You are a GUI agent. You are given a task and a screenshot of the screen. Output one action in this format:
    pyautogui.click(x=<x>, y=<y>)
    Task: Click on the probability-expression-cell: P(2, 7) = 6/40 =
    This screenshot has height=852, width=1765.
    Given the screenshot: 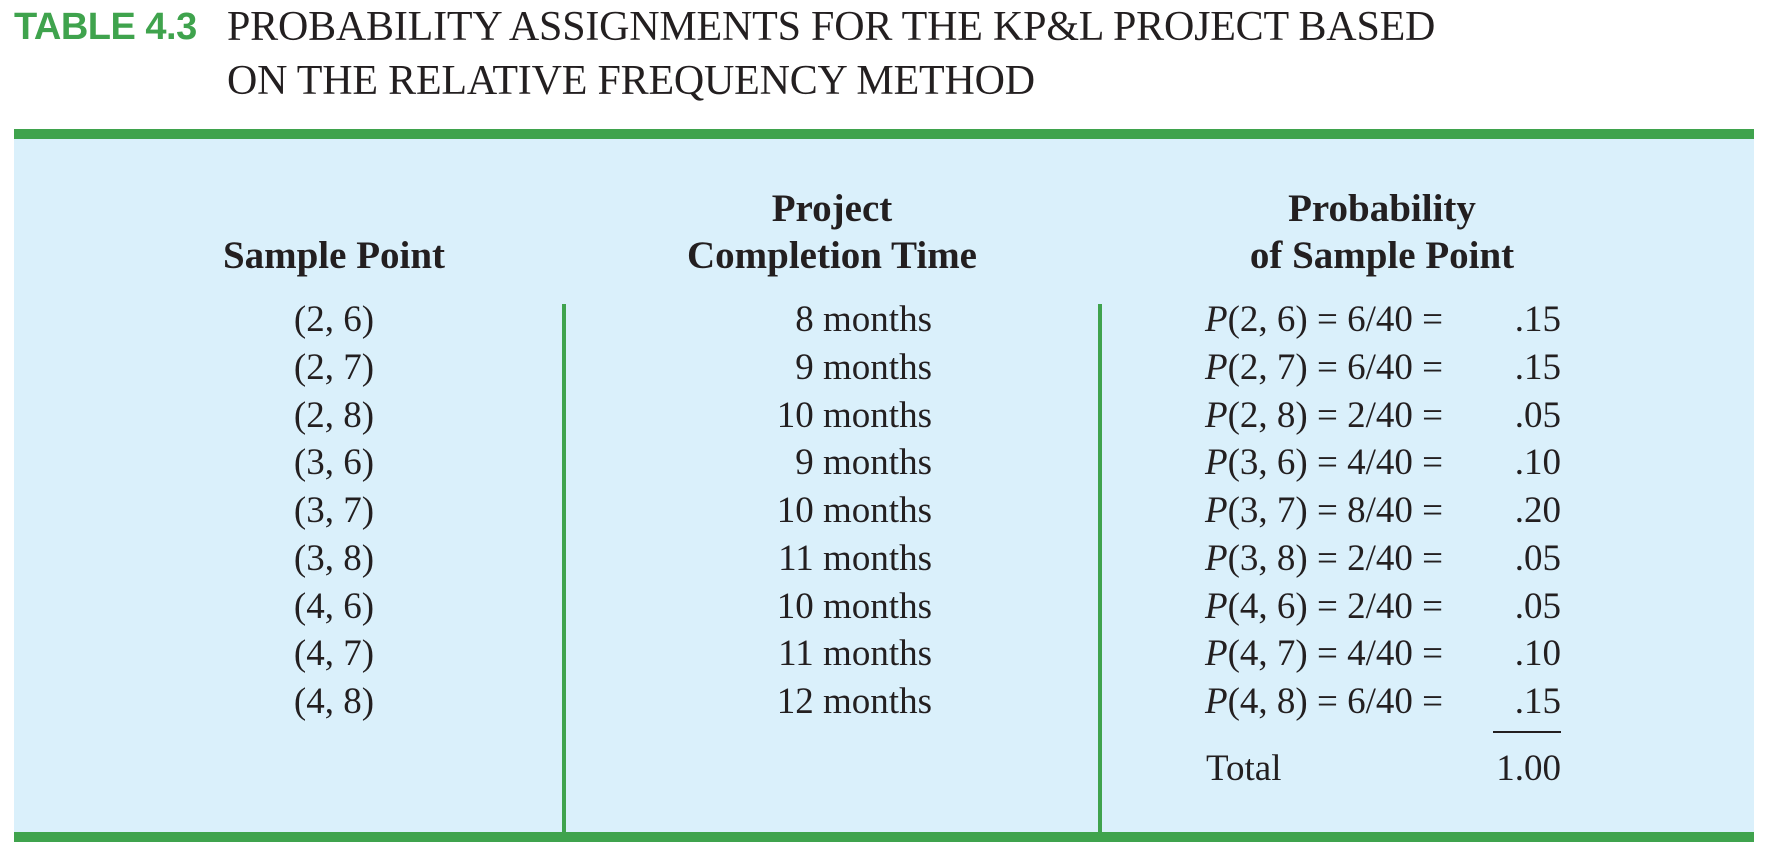 What is the action you would take?
    pyautogui.click(x=1345, y=367)
    